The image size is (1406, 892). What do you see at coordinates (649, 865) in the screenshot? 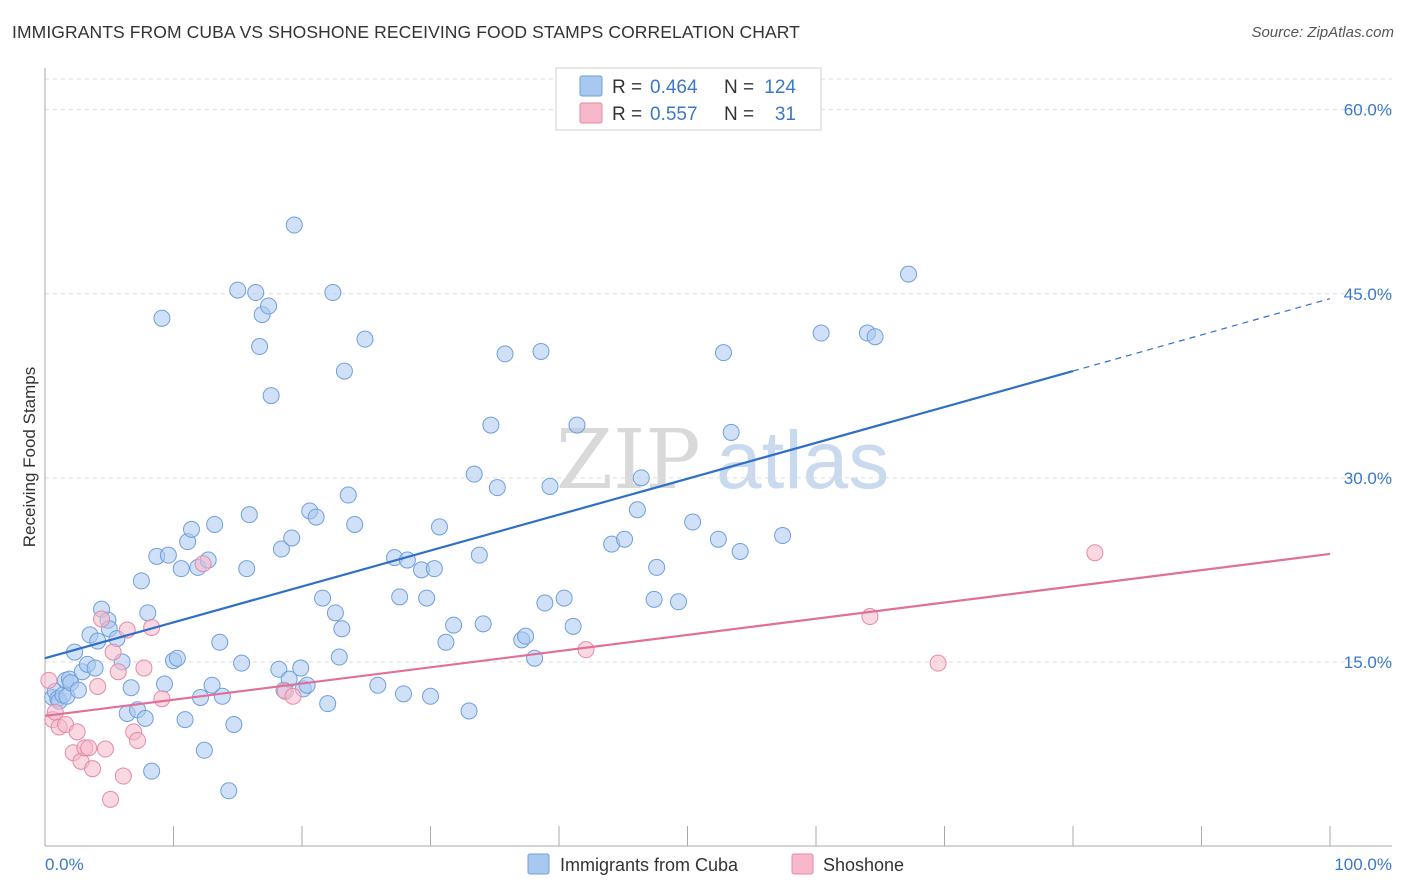
I see `legend-bottom-label-cuba: Immigrants from Cuba` at bounding box center [649, 865].